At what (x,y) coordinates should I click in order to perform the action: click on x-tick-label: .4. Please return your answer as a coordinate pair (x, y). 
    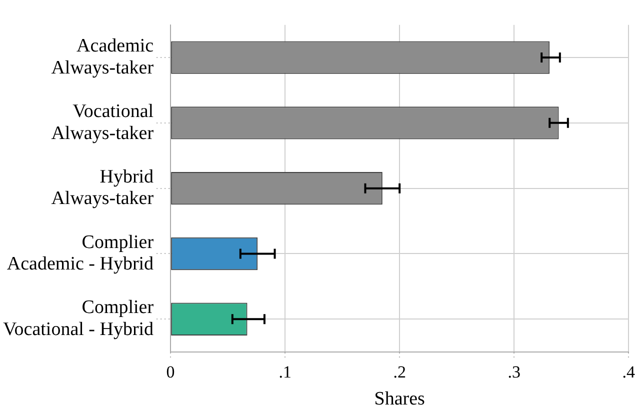
    Looking at the image, I should click on (629, 372).